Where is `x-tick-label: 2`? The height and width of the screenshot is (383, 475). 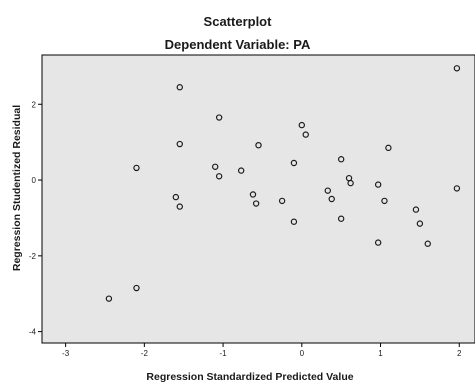 x-tick-label: 2 is located at coordinates (459, 353).